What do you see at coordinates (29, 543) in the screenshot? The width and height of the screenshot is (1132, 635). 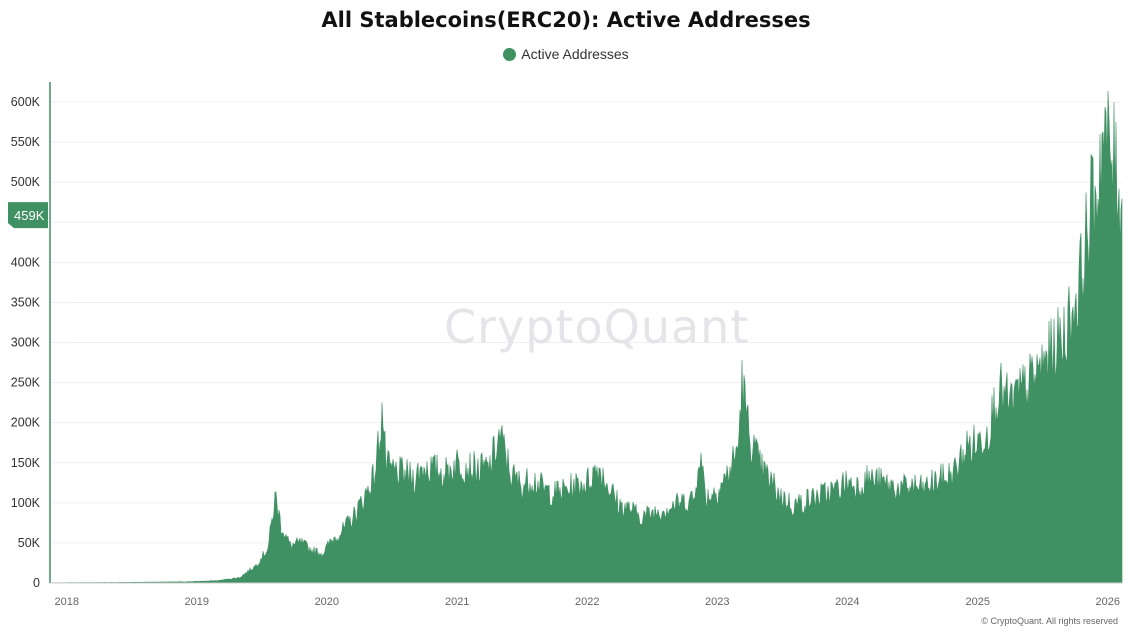 I see `y-tick-label: 50K` at bounding box center [29, 543].